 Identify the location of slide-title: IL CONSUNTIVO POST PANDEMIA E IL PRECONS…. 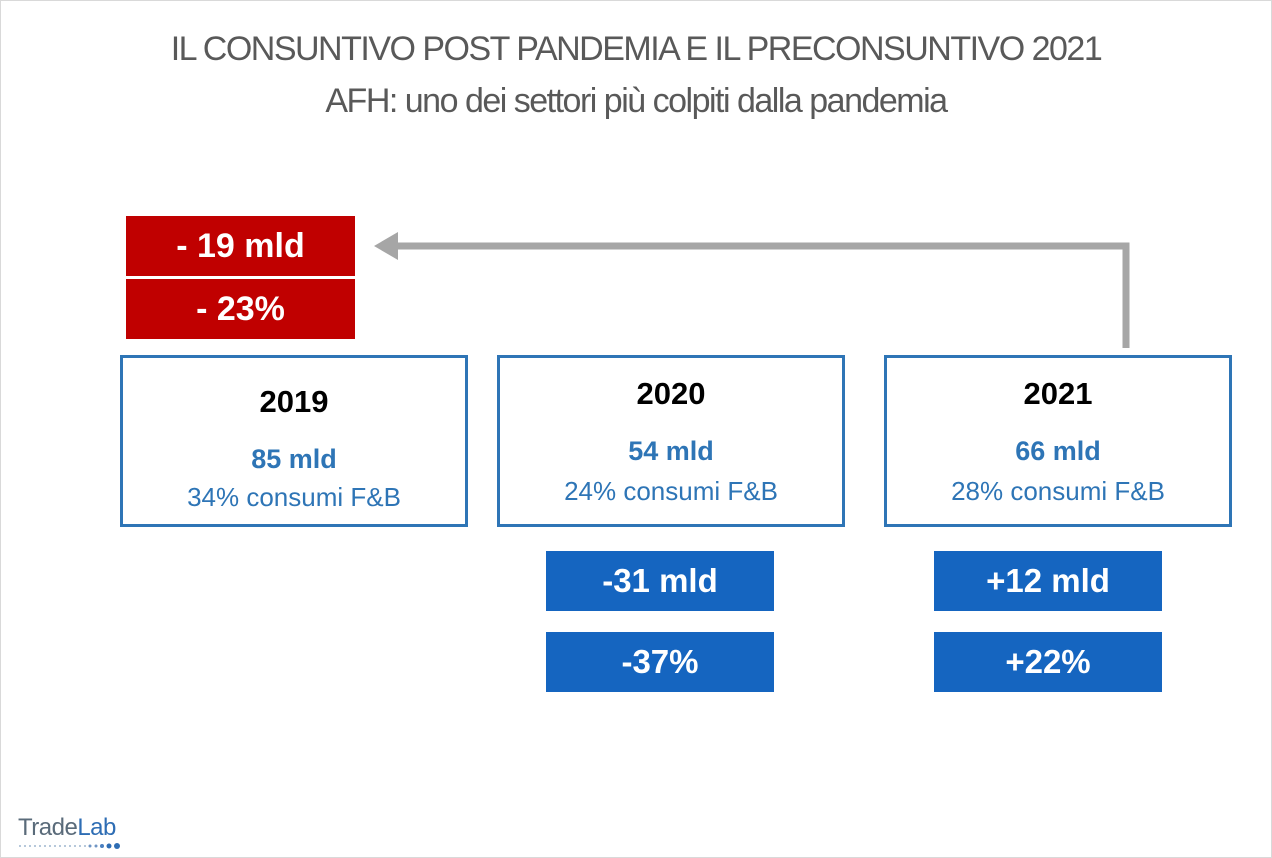
(636, 49).